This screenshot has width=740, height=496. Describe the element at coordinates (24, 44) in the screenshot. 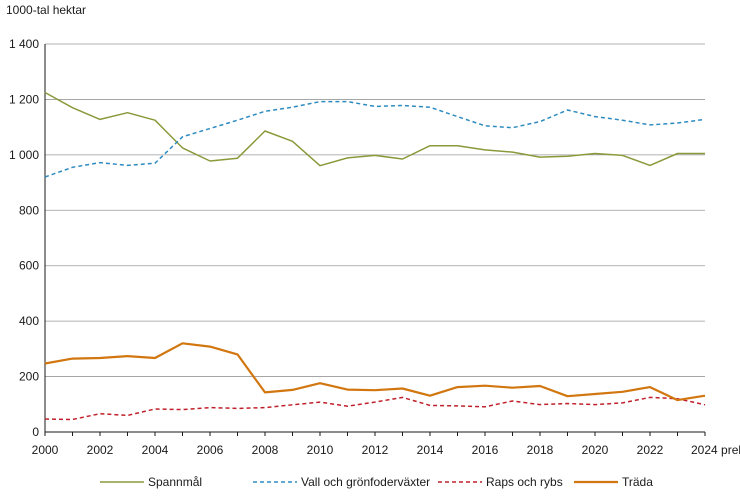

I see `y-tick-label: 1 400` at that location.